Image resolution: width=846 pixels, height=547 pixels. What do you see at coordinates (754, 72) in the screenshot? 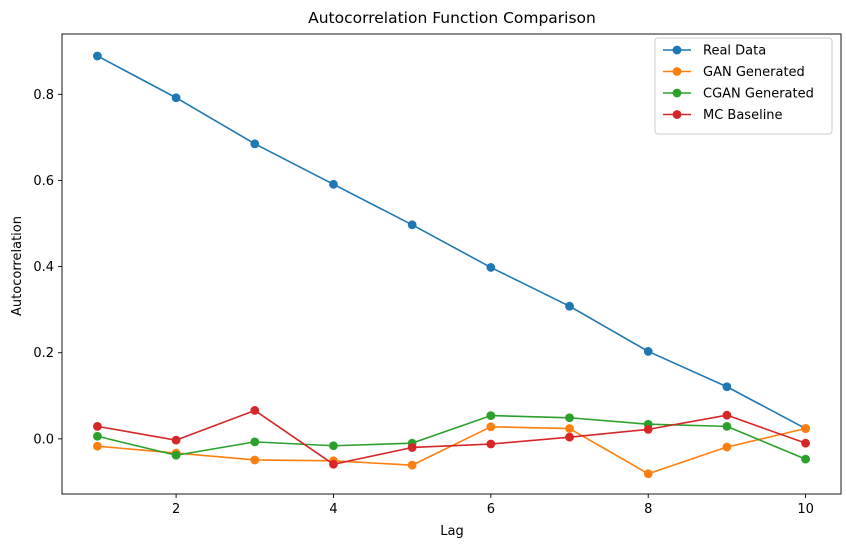
I see `legend-label: GAN Generated` at bounding box center [754, 72].